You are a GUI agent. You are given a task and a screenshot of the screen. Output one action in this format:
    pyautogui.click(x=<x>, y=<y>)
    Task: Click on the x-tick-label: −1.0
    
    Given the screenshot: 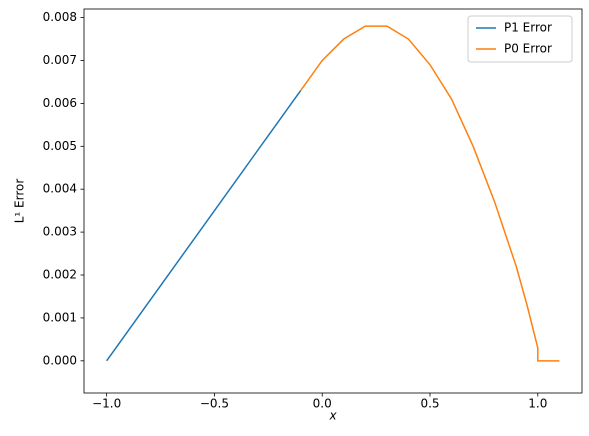 What is the action you would take?
    pyautogui.click(x=106, y=404)
    